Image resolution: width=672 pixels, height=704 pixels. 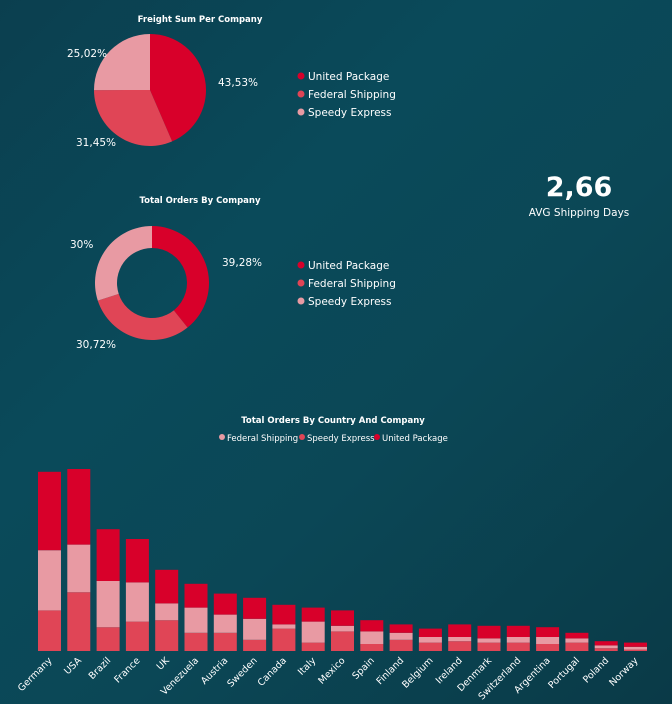 I want to click on bar-norway-speedy-express, so click(x=635, y=648).